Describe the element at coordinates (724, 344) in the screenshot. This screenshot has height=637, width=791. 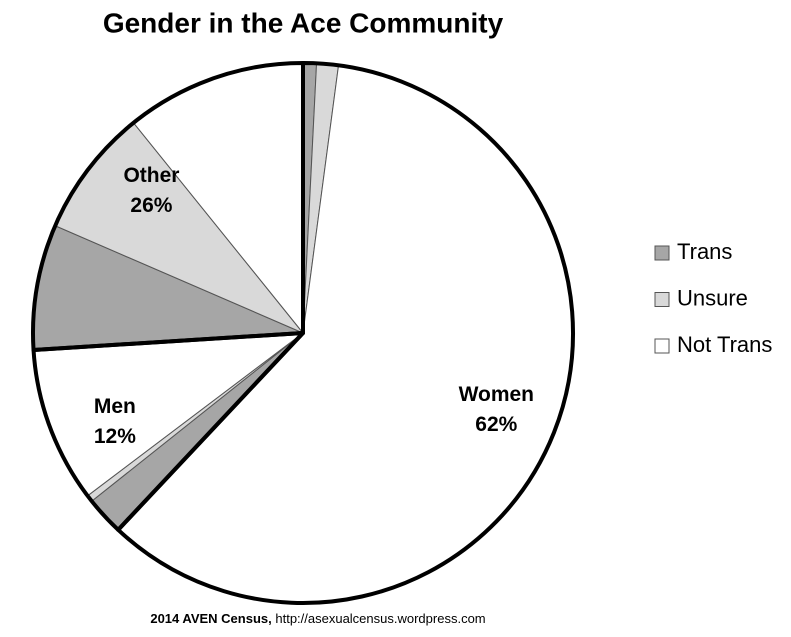
I see `legend-label: Not Trans` at that location.